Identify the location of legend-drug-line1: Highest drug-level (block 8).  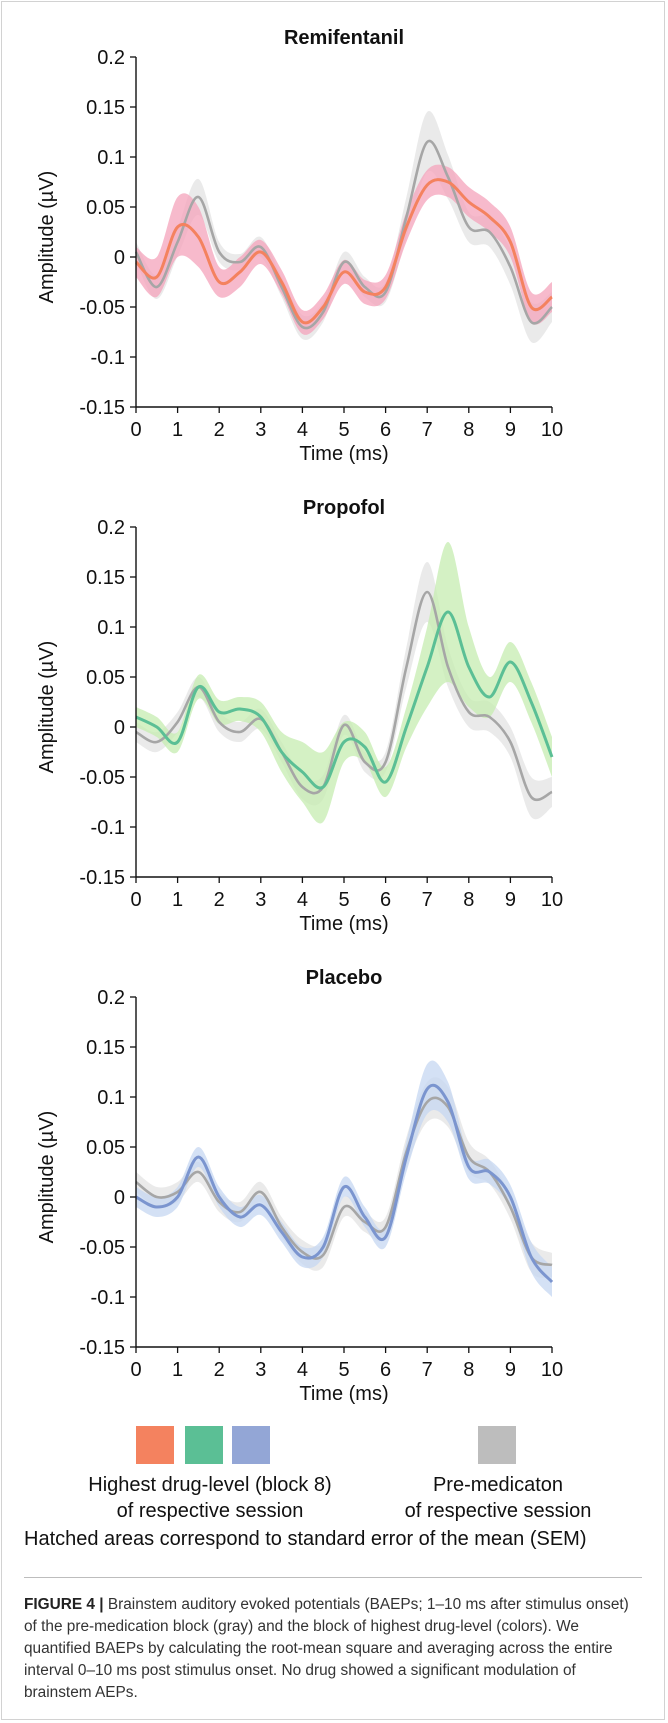
(210, 1485).